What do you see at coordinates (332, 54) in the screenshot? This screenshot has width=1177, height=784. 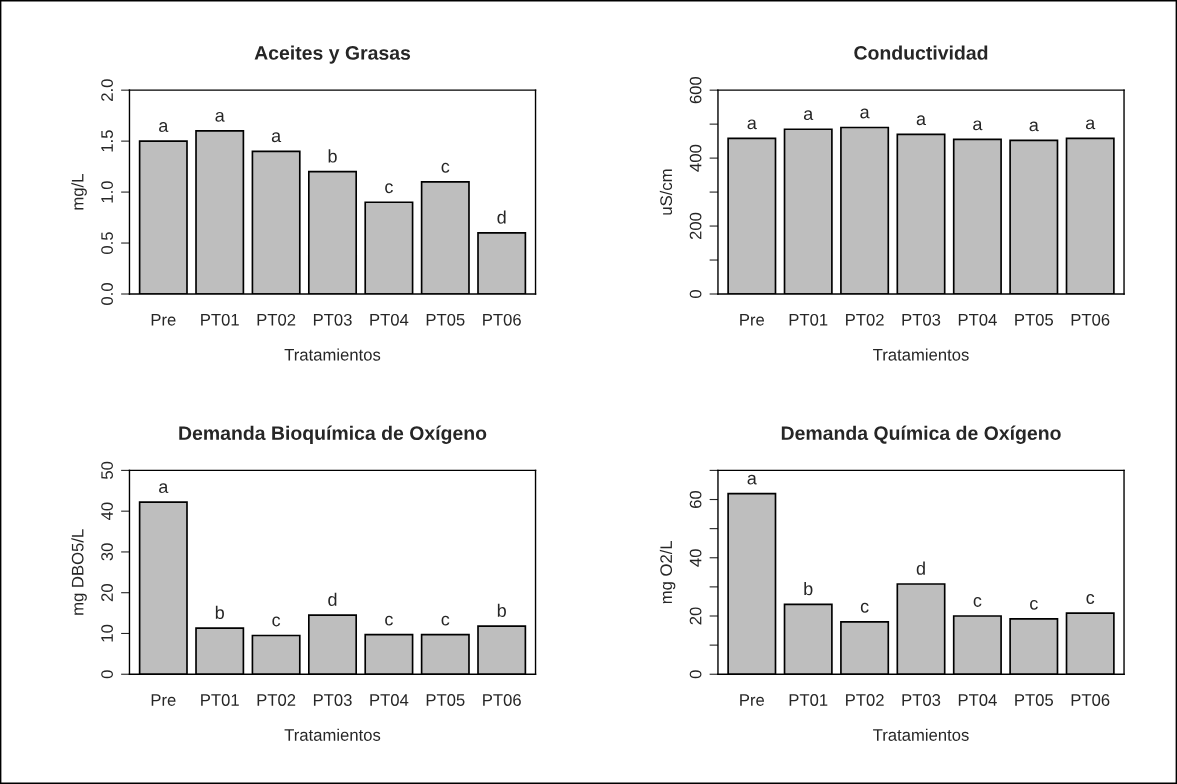 I see `chart-title: Aceites y Grasas` at bounding box center [332, 54].